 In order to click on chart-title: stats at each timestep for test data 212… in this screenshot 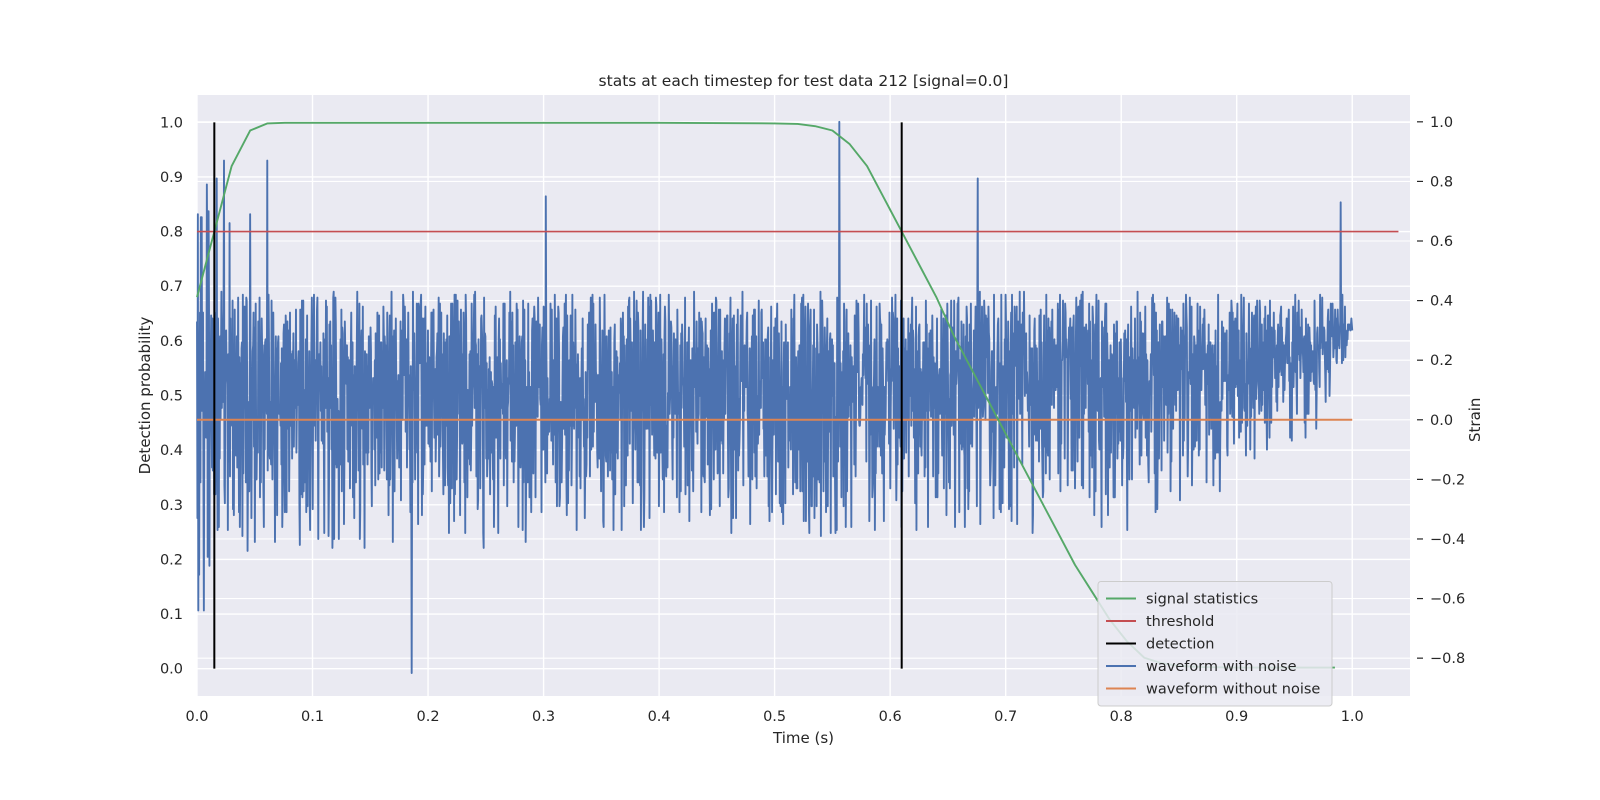, I will do `click(804, 81)`.